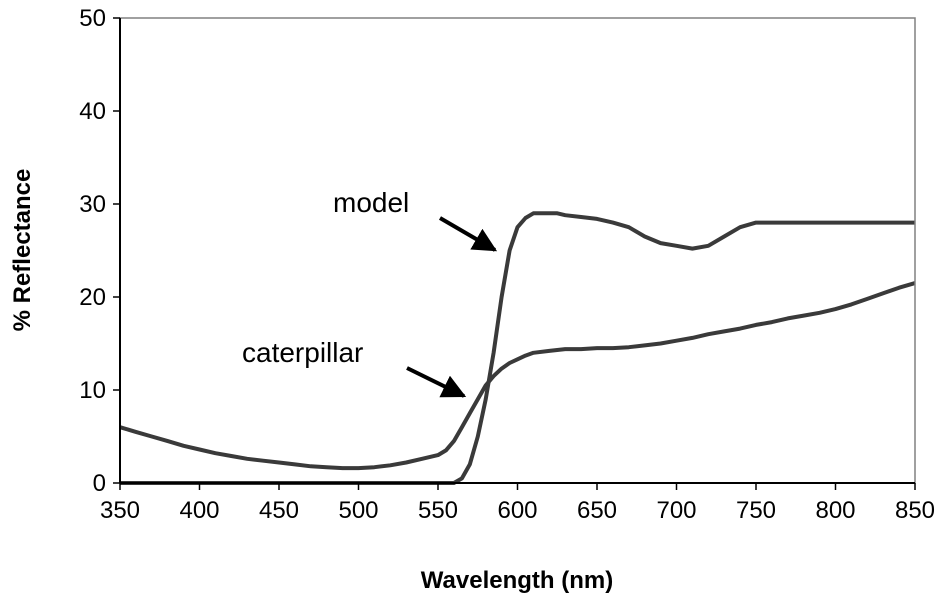 This screenshot has height=602, width=946. I want to click on x-tick-label: 650, so click(597, 510).